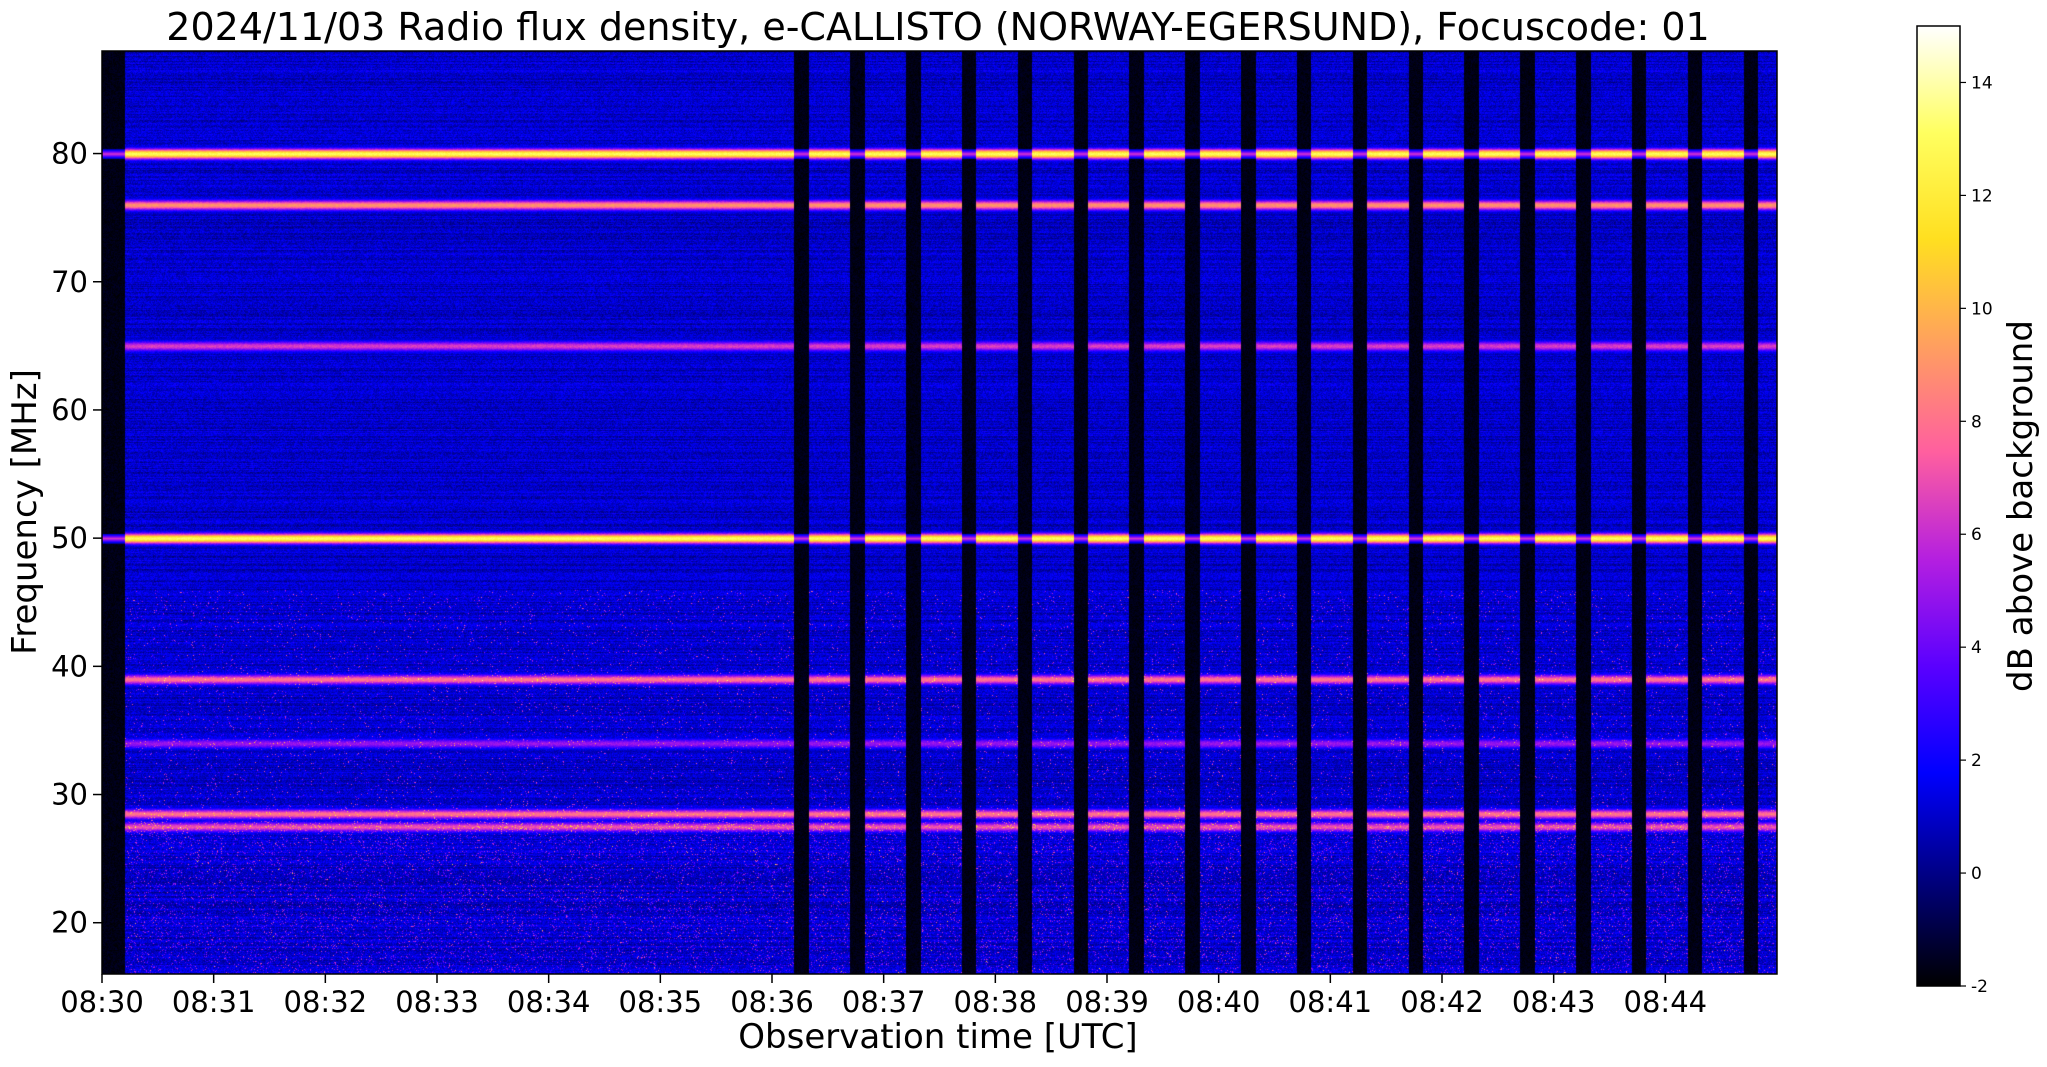 The height and width of the screenshot is (1067, 2047). I want to click on x-tick-label: 08:30, so click(102, 1002).